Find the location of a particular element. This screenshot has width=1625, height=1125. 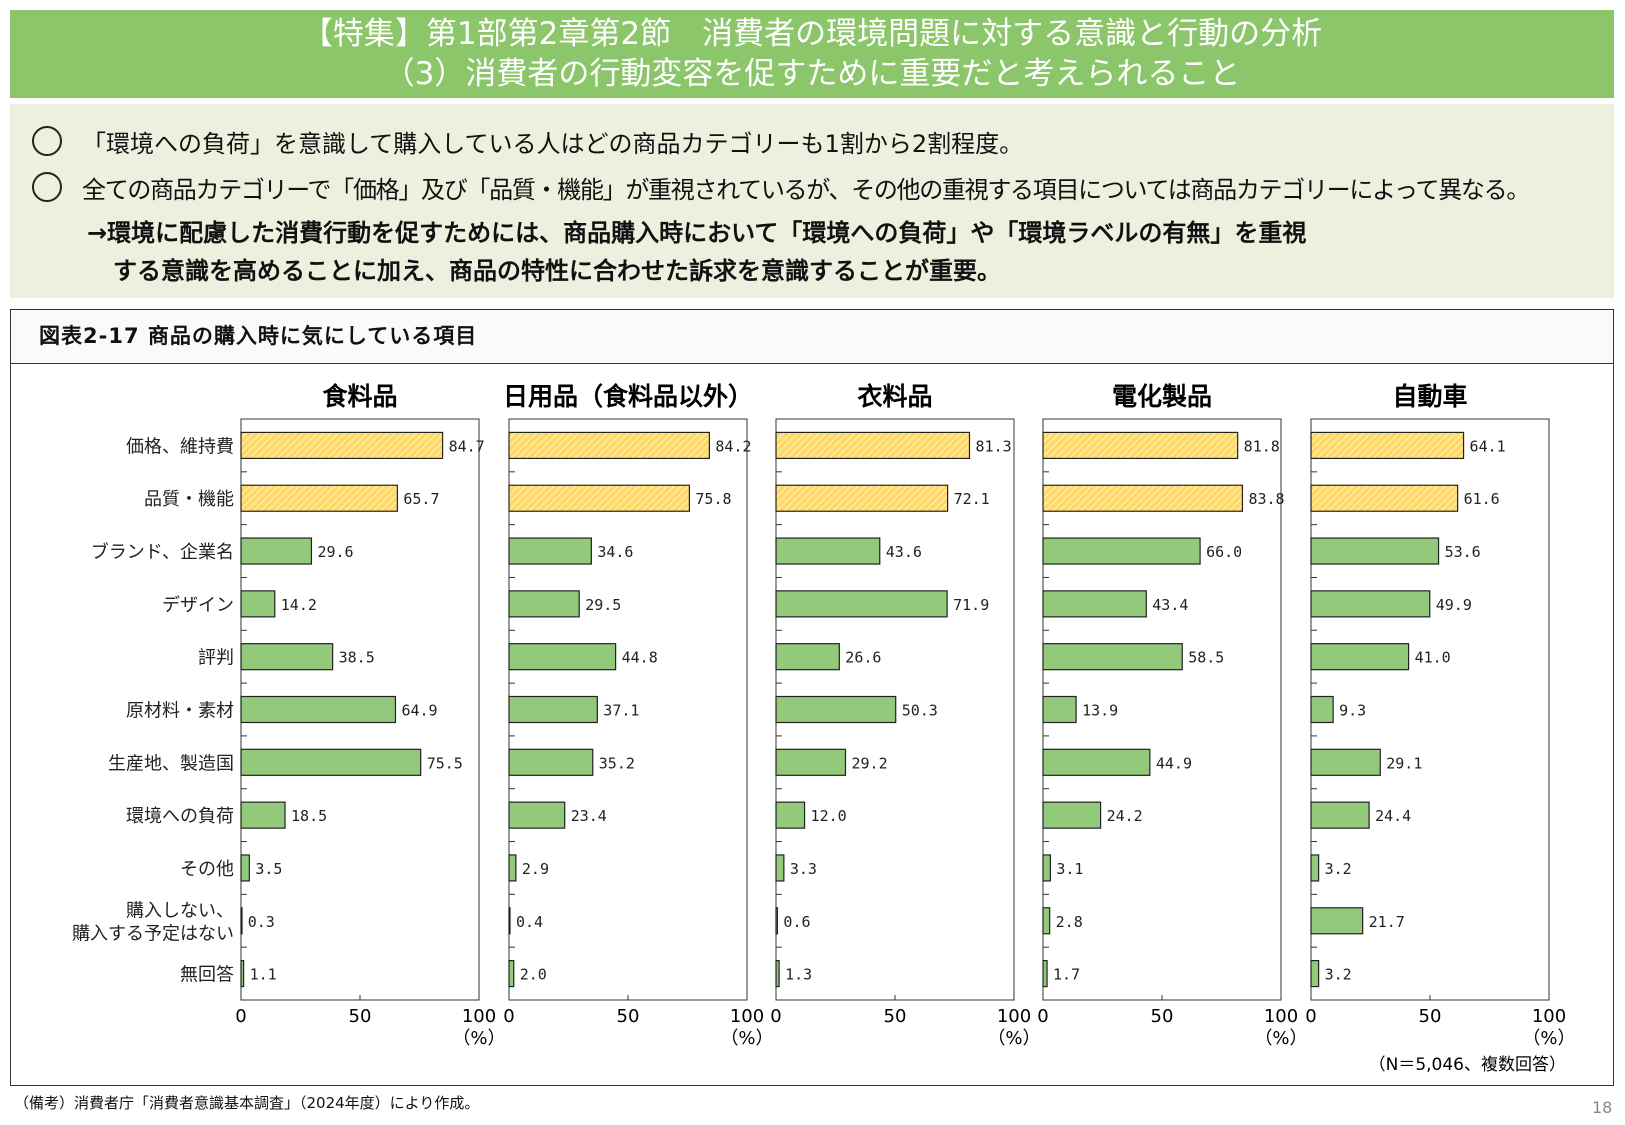

data-label: 3.5 is located at coordinates (268, 869).